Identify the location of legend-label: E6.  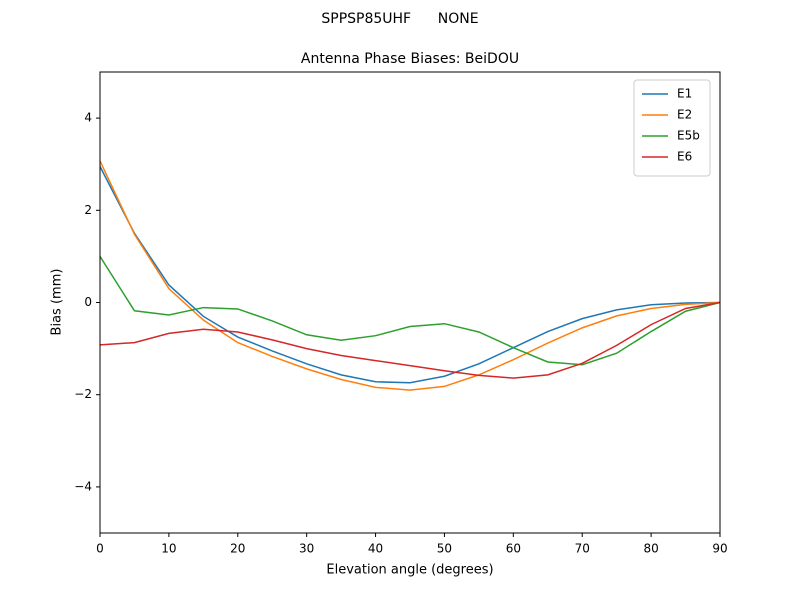
(684, 157).